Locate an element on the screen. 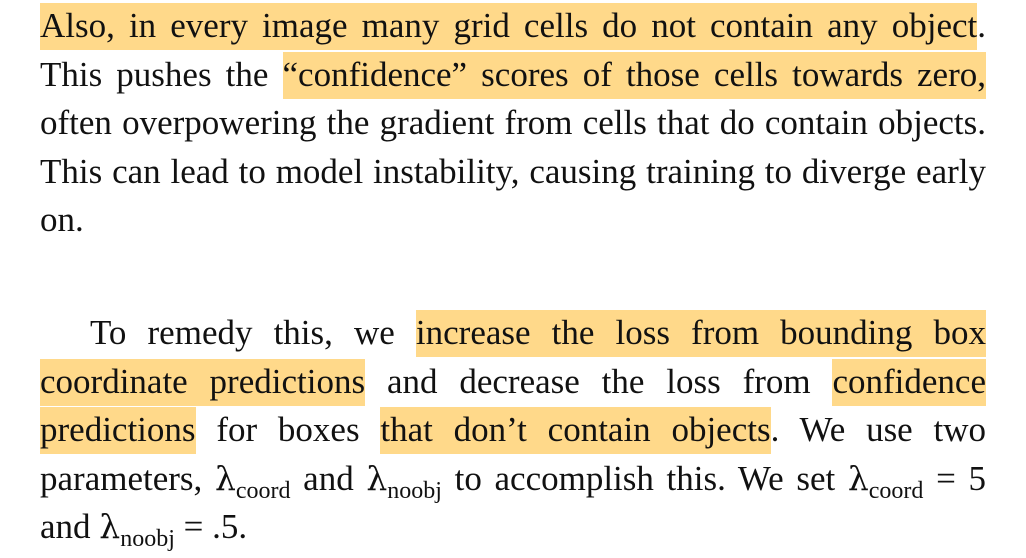 The image size is (1026, 558). text-two-parameters: . We use two parameters, is located at coordinates (513, 454).